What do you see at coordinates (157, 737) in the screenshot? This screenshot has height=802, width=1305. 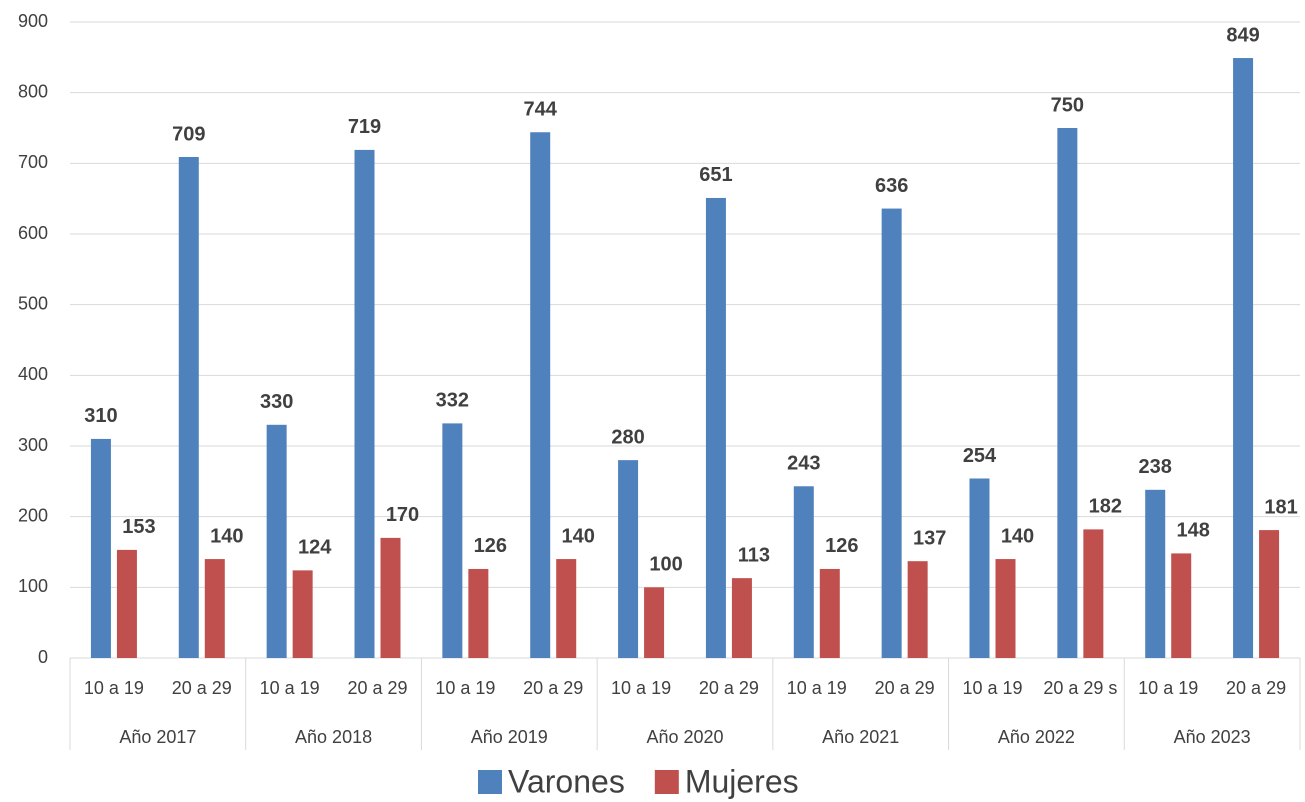 I see `group-label: Año 2017` at bounding box center [157, 737].